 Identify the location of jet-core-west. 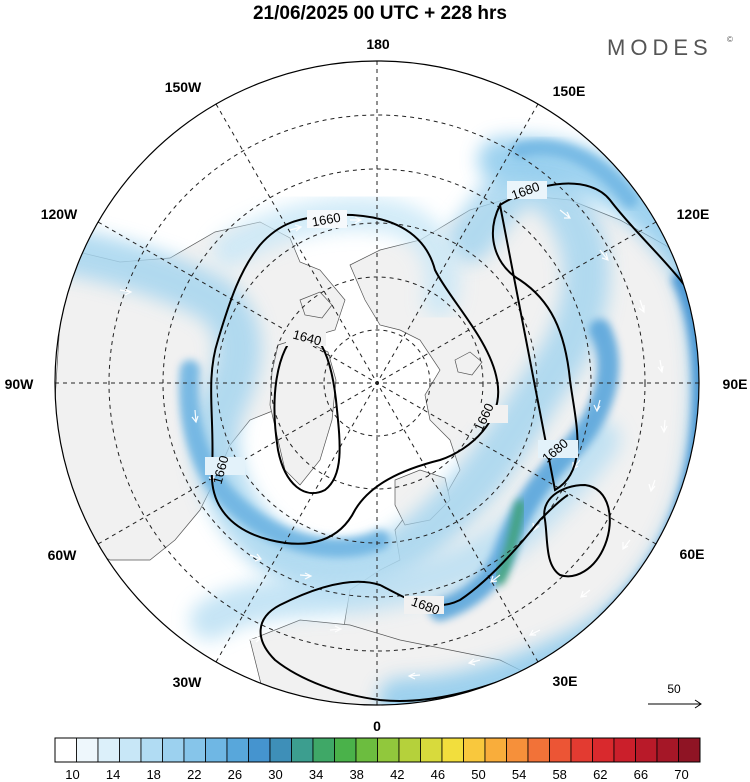
(284, 459).